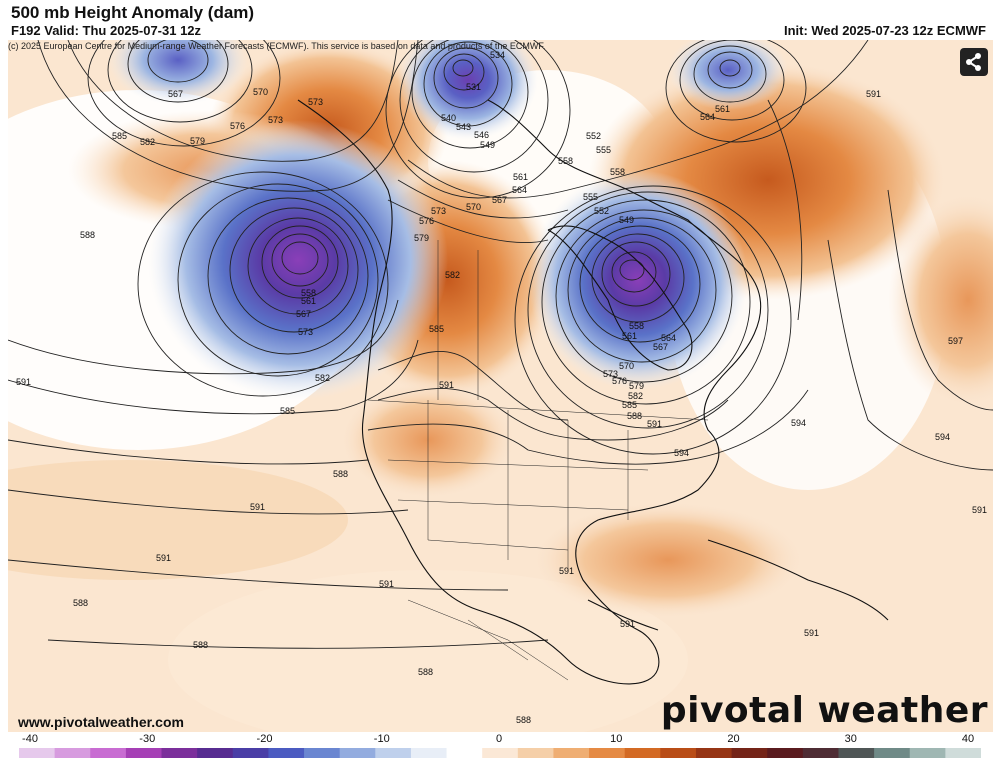  What do you see at coordinates (601, 211) in the screenshot?
I see `contour-552-quebec: 552` at bounding box center [601, 211].